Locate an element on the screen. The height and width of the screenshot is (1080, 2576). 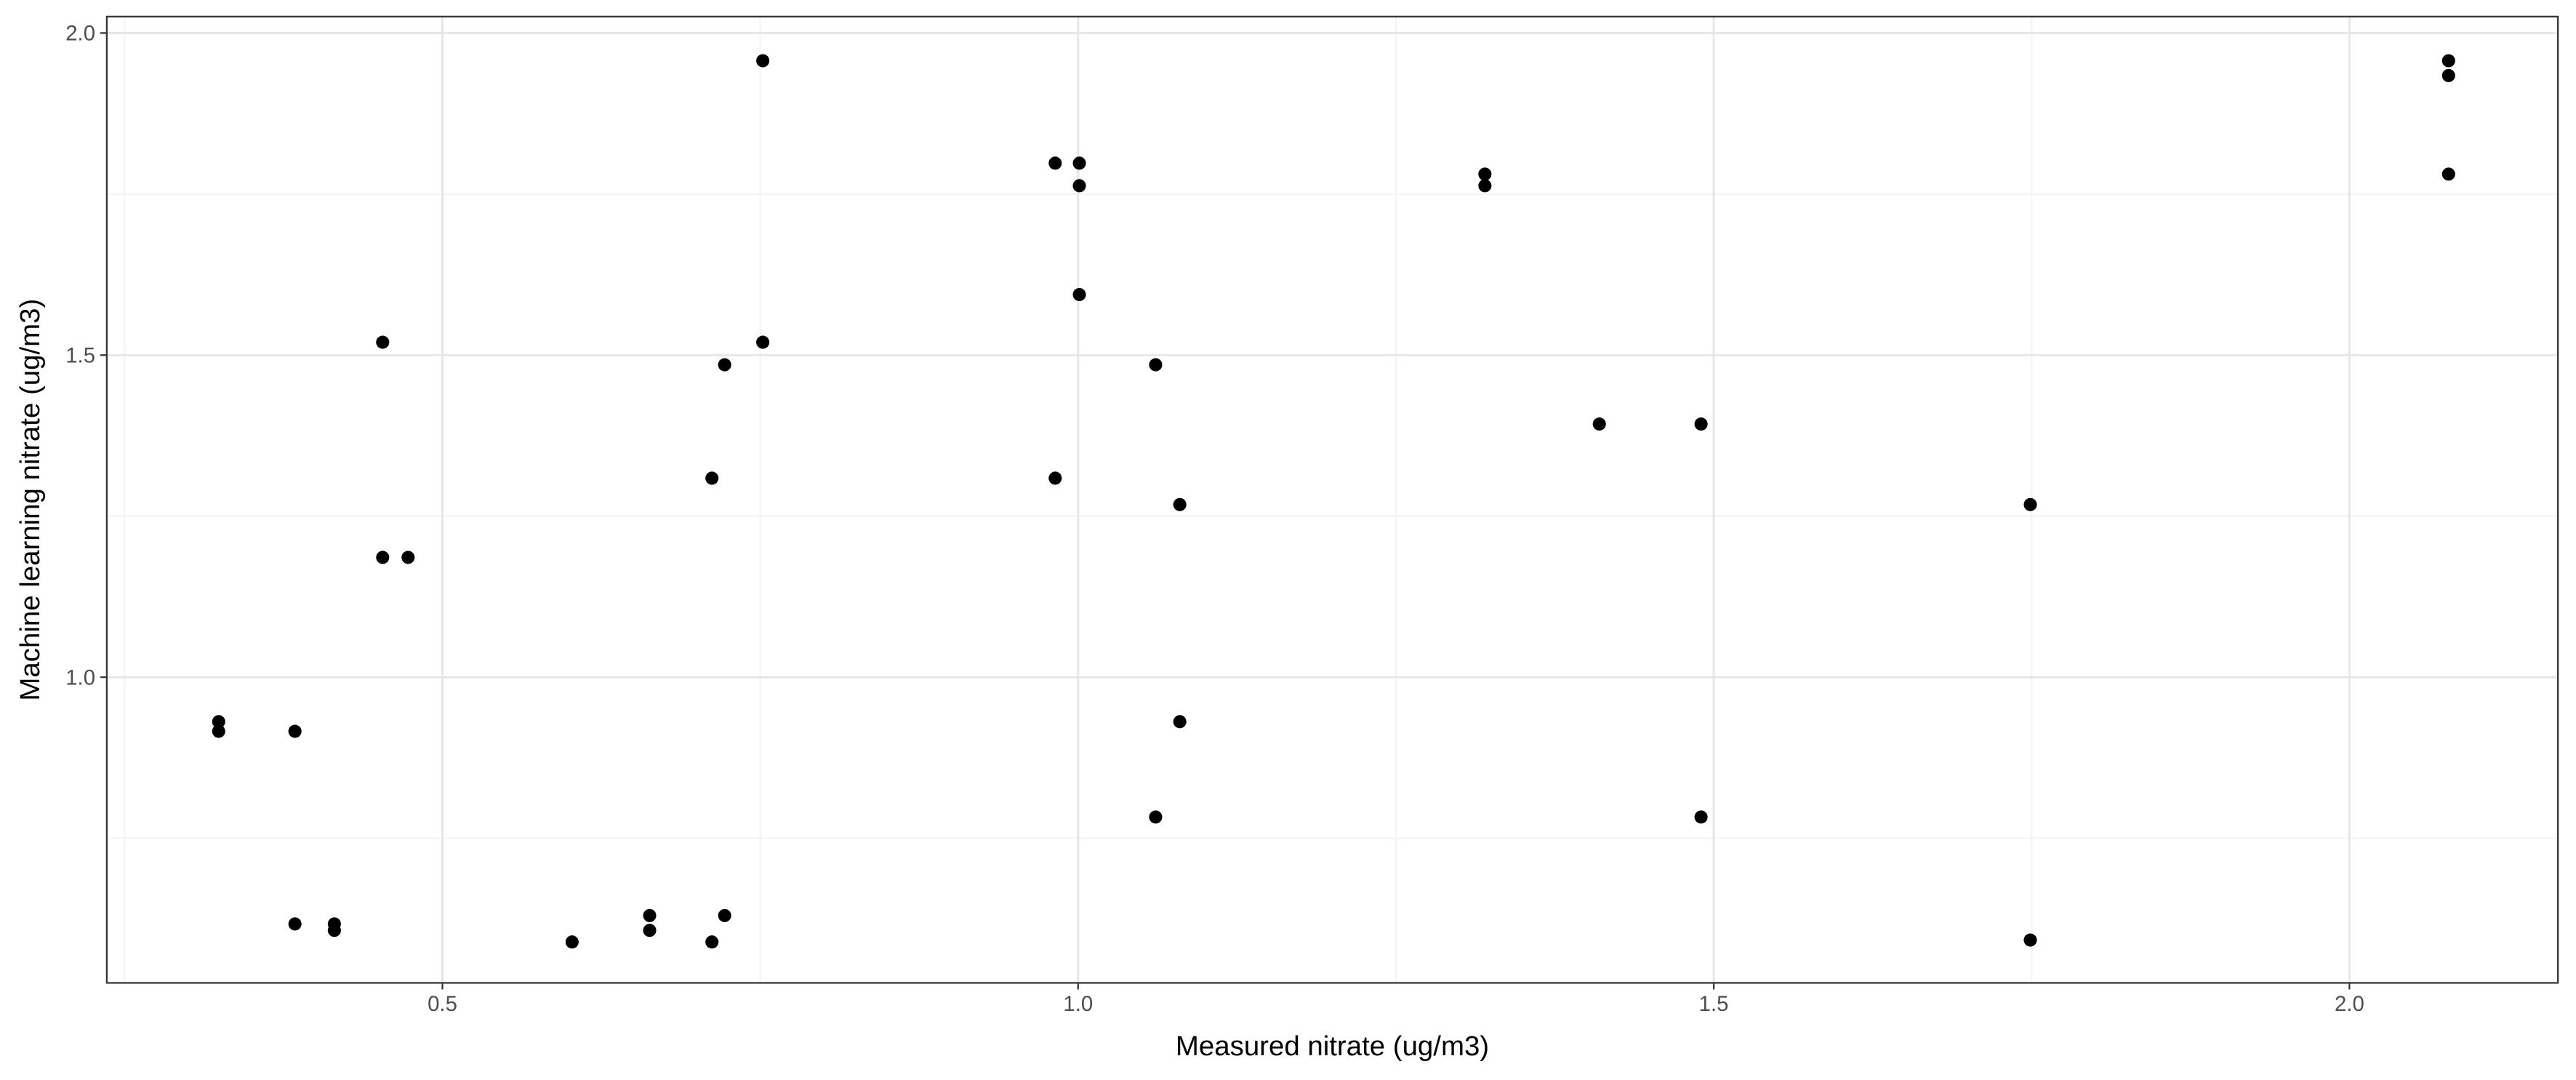
y-tick-label: 1.0 is located at coordinates (80, 677).